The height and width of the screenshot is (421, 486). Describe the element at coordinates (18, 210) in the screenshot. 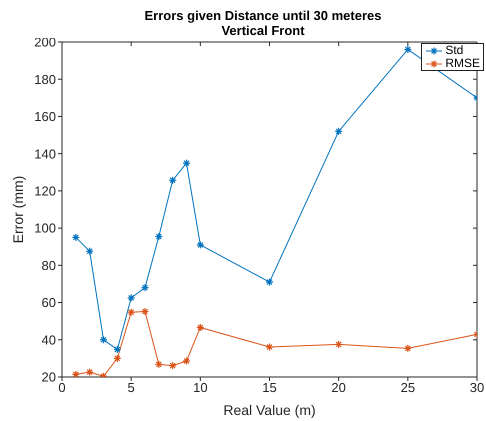

I see `y-axis-title: Error (mm)` at that location.